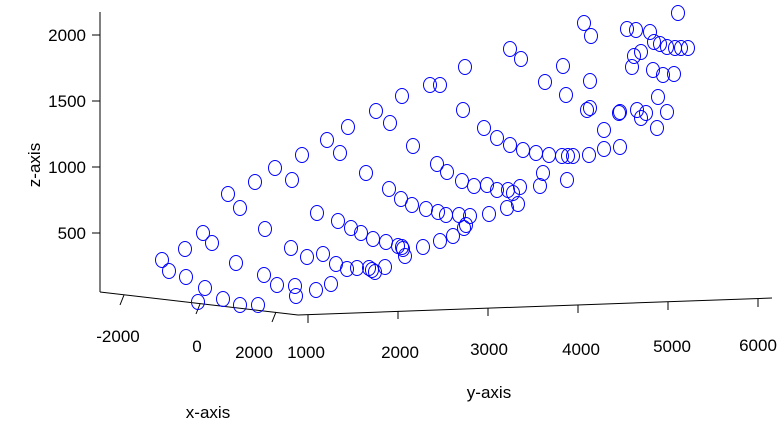 The height and width of the screenshot is (429, 782). What do you see at coordinates (489, 349) in the screenshot?
I see `y-tick-label: 3000` at bounding box center [489, 349].